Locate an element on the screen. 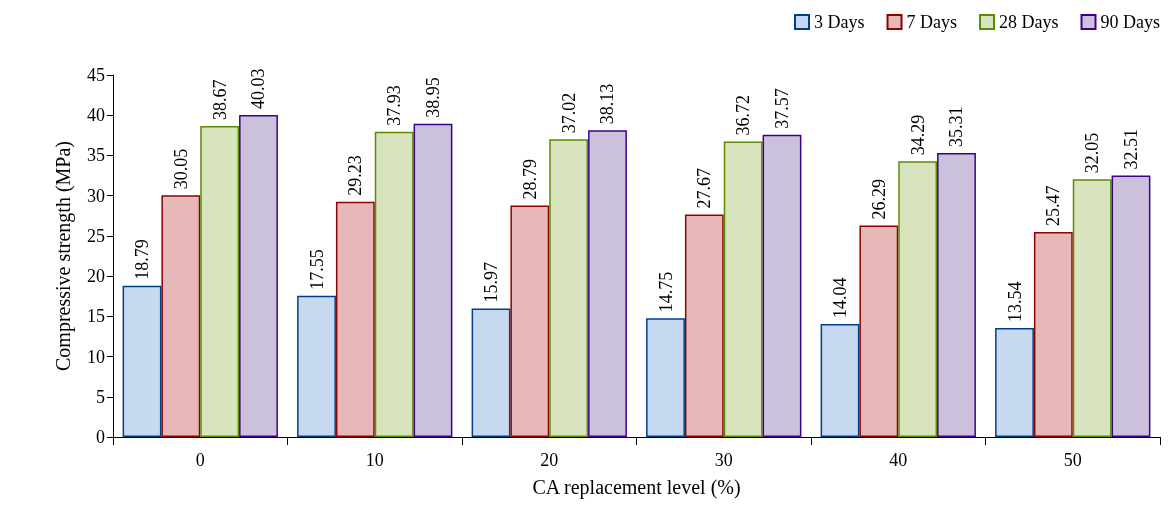 Image resolution: width=1173 pixels, height=520 pixels. data-label: 13.54 is located at coordinates (1014, 302).